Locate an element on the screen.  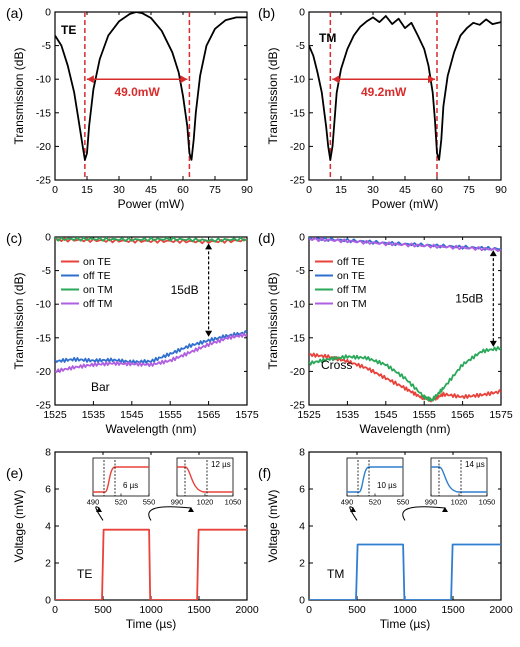
trace-tag: TE is located at coordinates (84, 574).